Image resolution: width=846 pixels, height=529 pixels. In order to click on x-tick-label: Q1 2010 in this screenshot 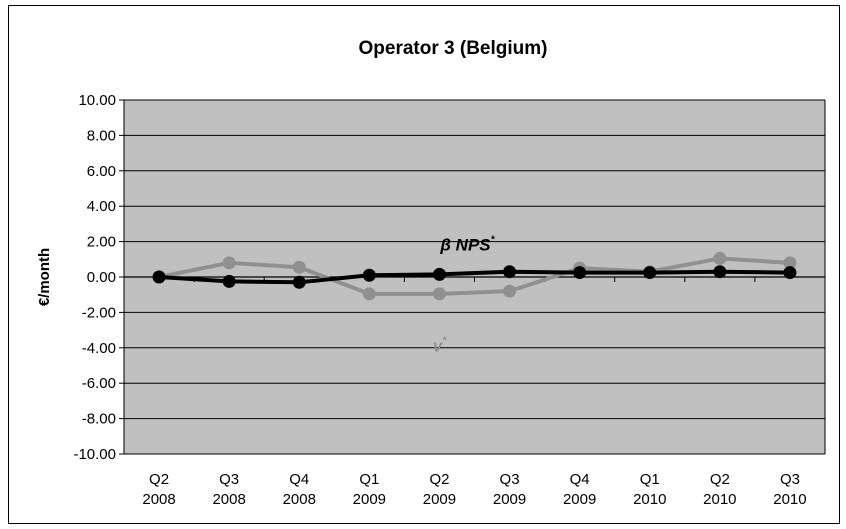, I will do `click(649, 489)`.